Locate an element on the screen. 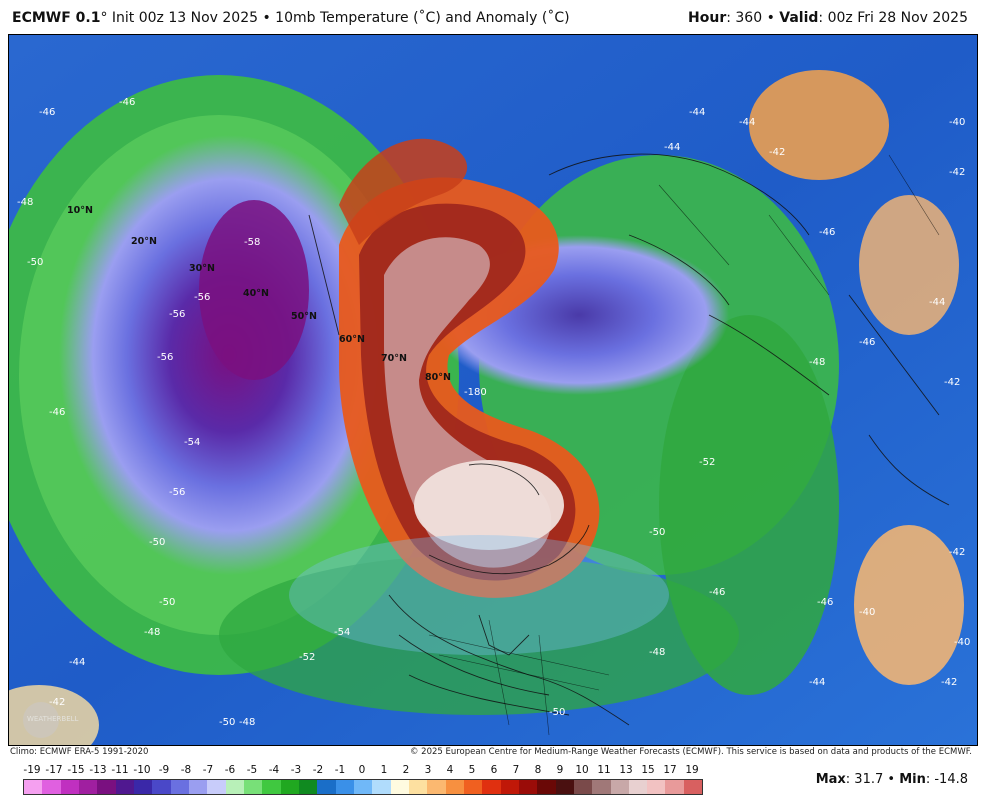  warm-patch-southwest is located at coordinates (54, 715).